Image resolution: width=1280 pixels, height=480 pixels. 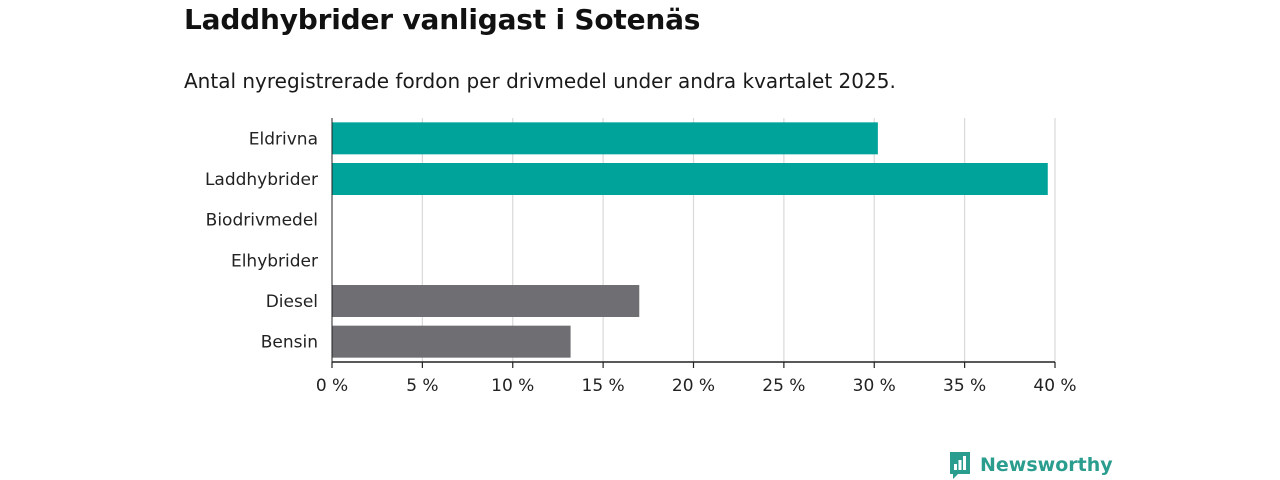 What do you see at coordinates (1046, 465) in the screenshot?
I see `brand-name: Newsworthy` at bounding box center [1046, 465].